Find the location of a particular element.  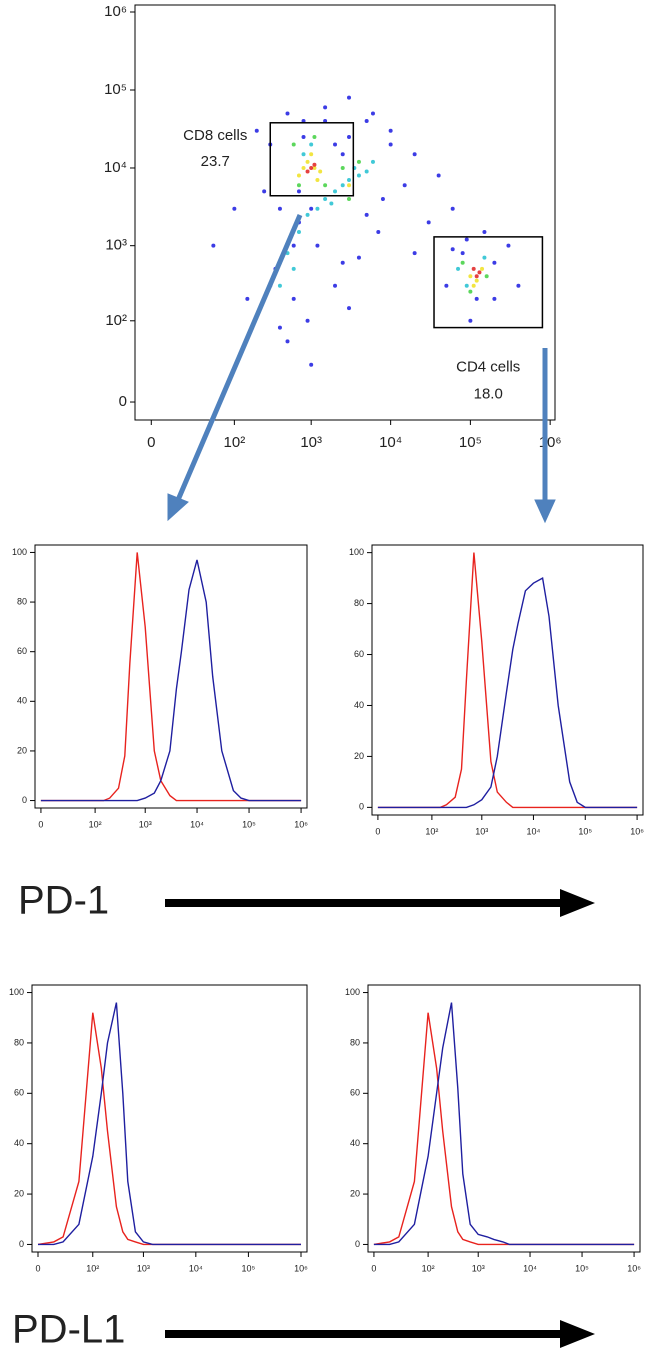

y-tick-label: 20 is located at coordinates (359, 756).